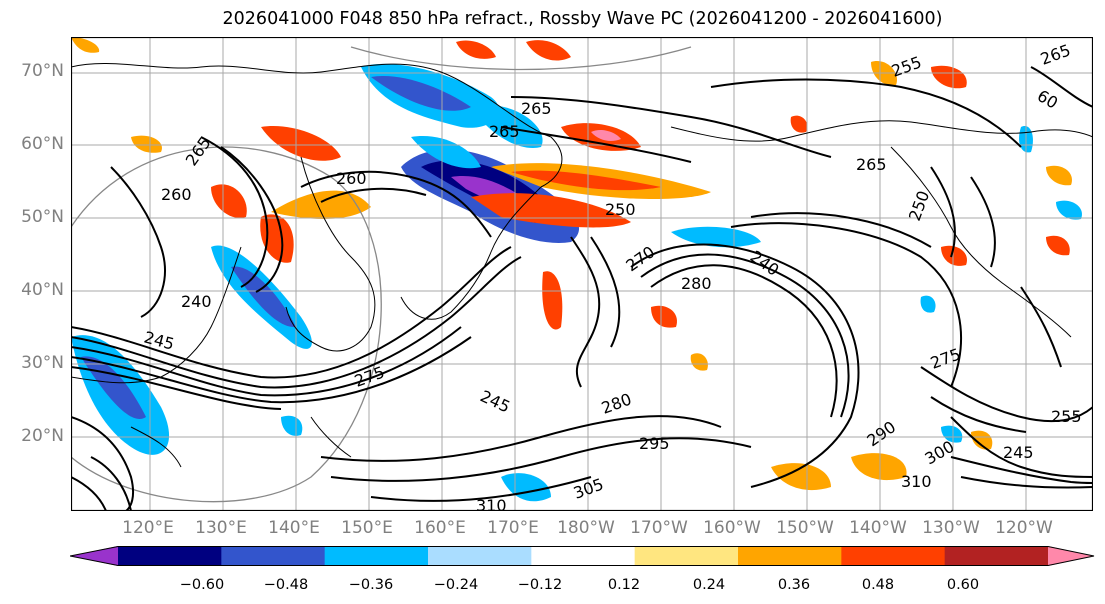 This screenshot has width=1105, height=604. Describe the element at coordinates (42, 436) in the screenshot. I see `lat-label-20n: 20°N` at that location.